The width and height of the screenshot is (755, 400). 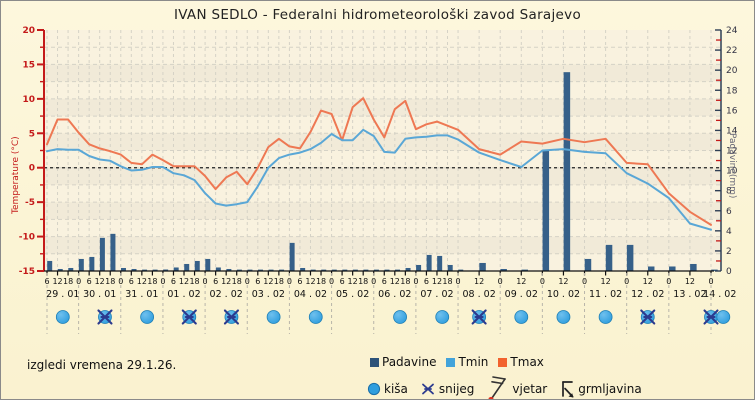 I want to click on svg-text: 02 . 02, so click(x=226, y=294).